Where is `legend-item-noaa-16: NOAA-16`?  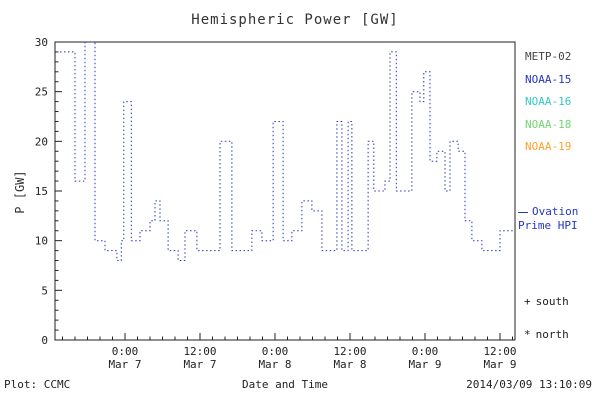 legend-item-noaa-16: NOAA-16 is located at coordinates (548, 101).